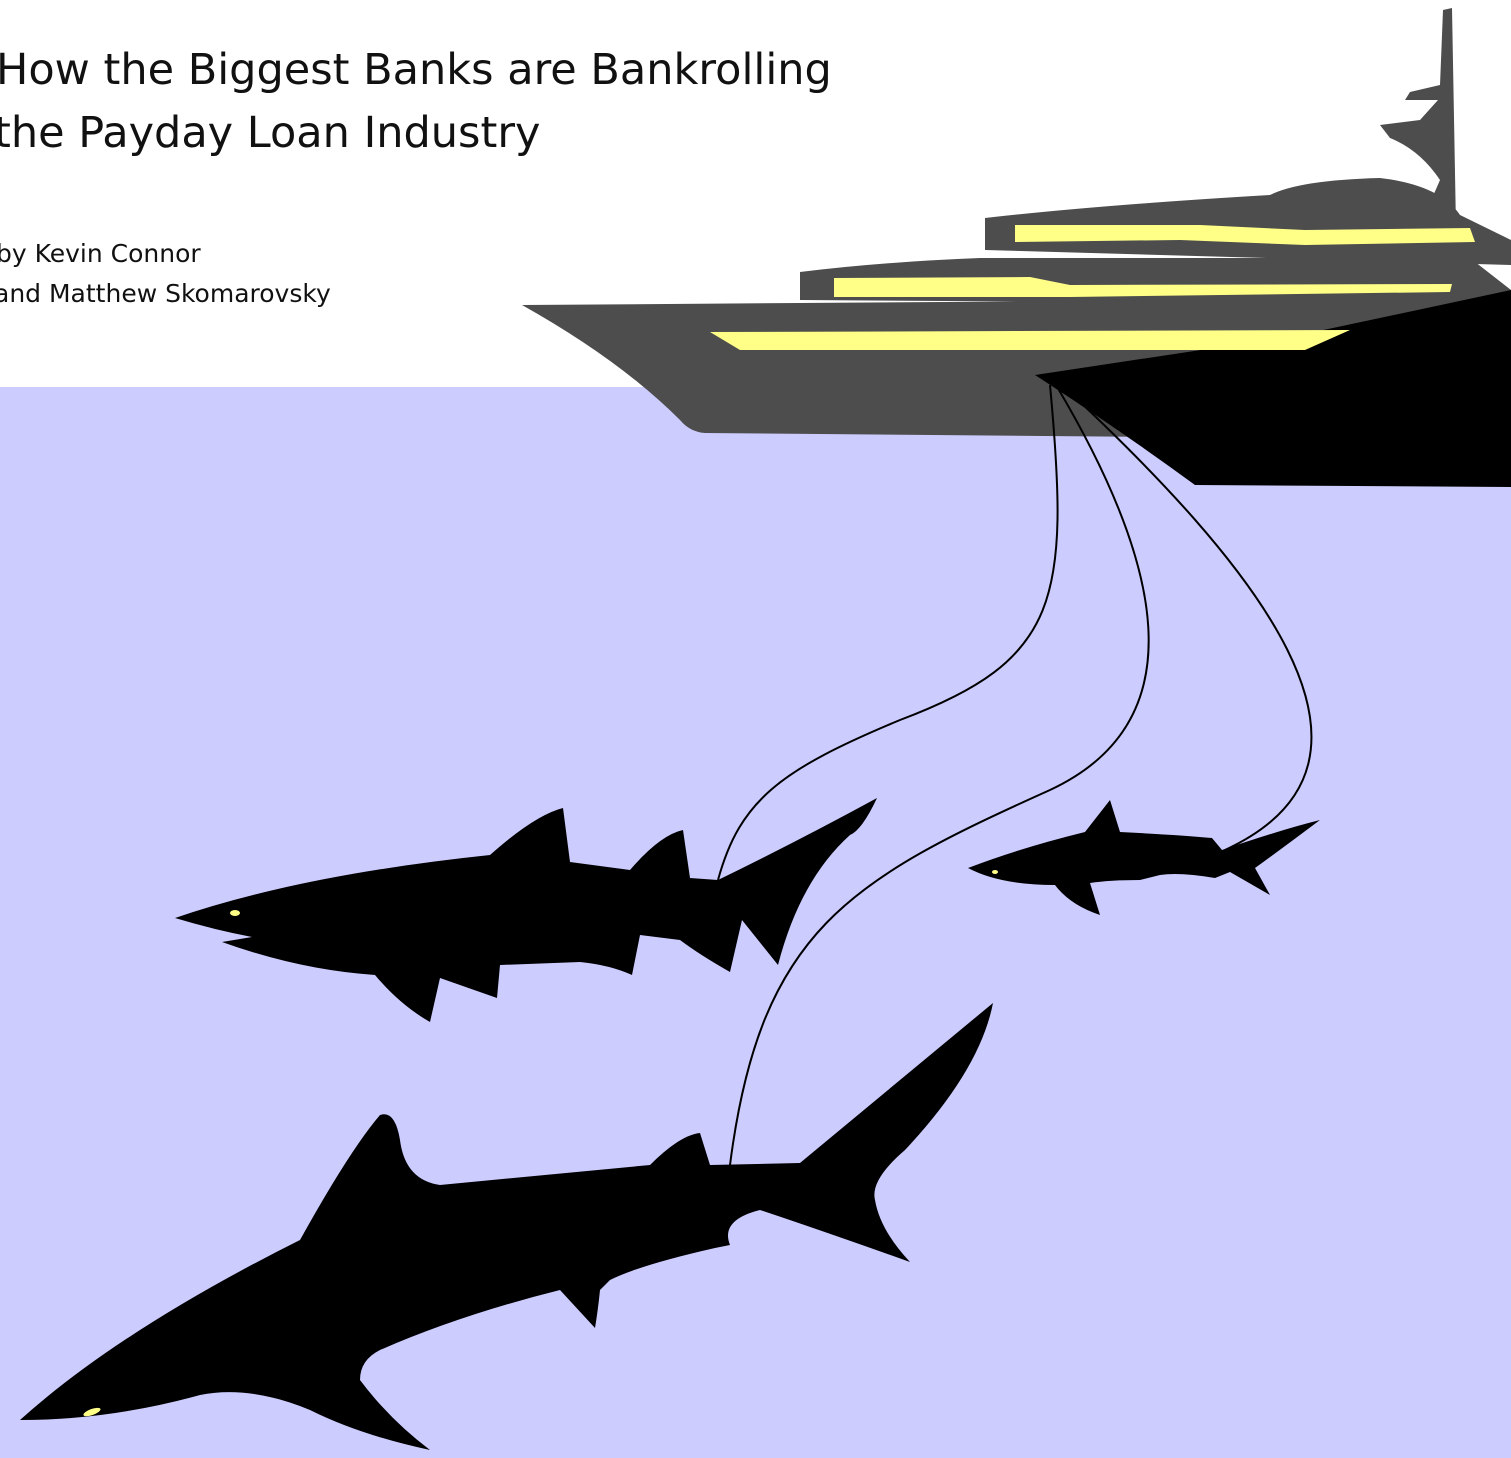 The height and width of the screenshot is (1458, 1511). What do you see at coordinates (270, 133) in the screenshot?
I see `title-line: the Payday Loan Industry` at bounding box center [270, 133].